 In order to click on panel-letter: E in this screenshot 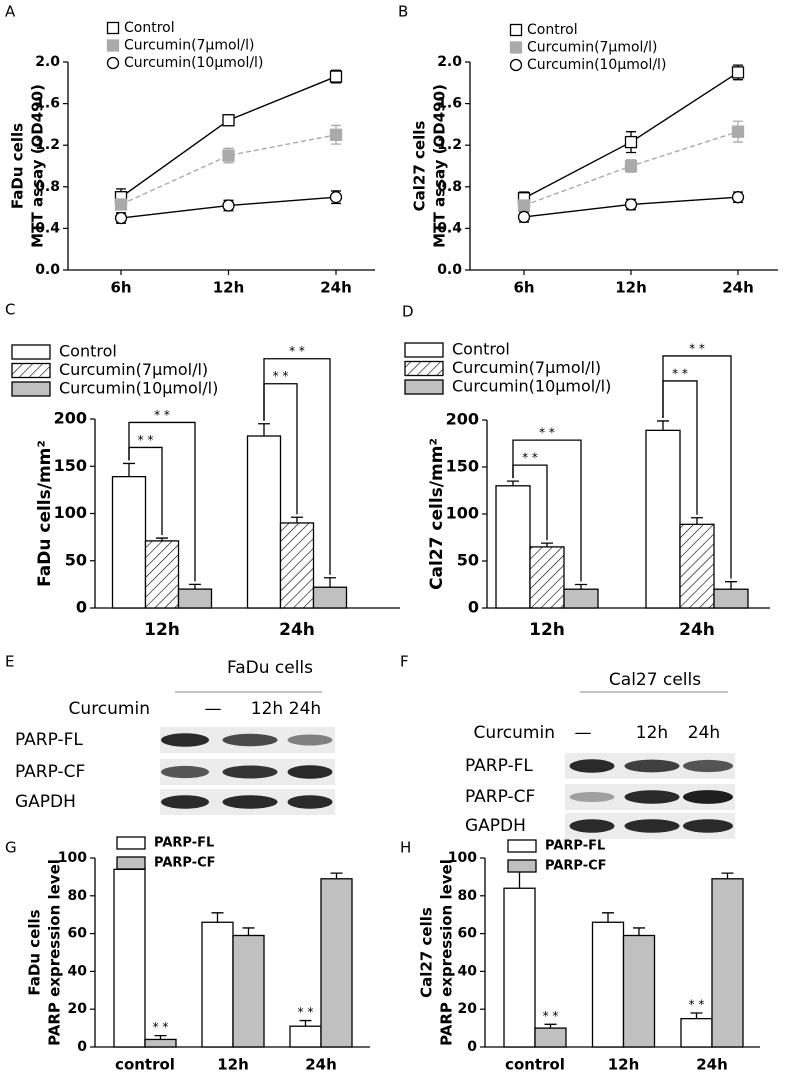, I will do `click(9, 662)`.